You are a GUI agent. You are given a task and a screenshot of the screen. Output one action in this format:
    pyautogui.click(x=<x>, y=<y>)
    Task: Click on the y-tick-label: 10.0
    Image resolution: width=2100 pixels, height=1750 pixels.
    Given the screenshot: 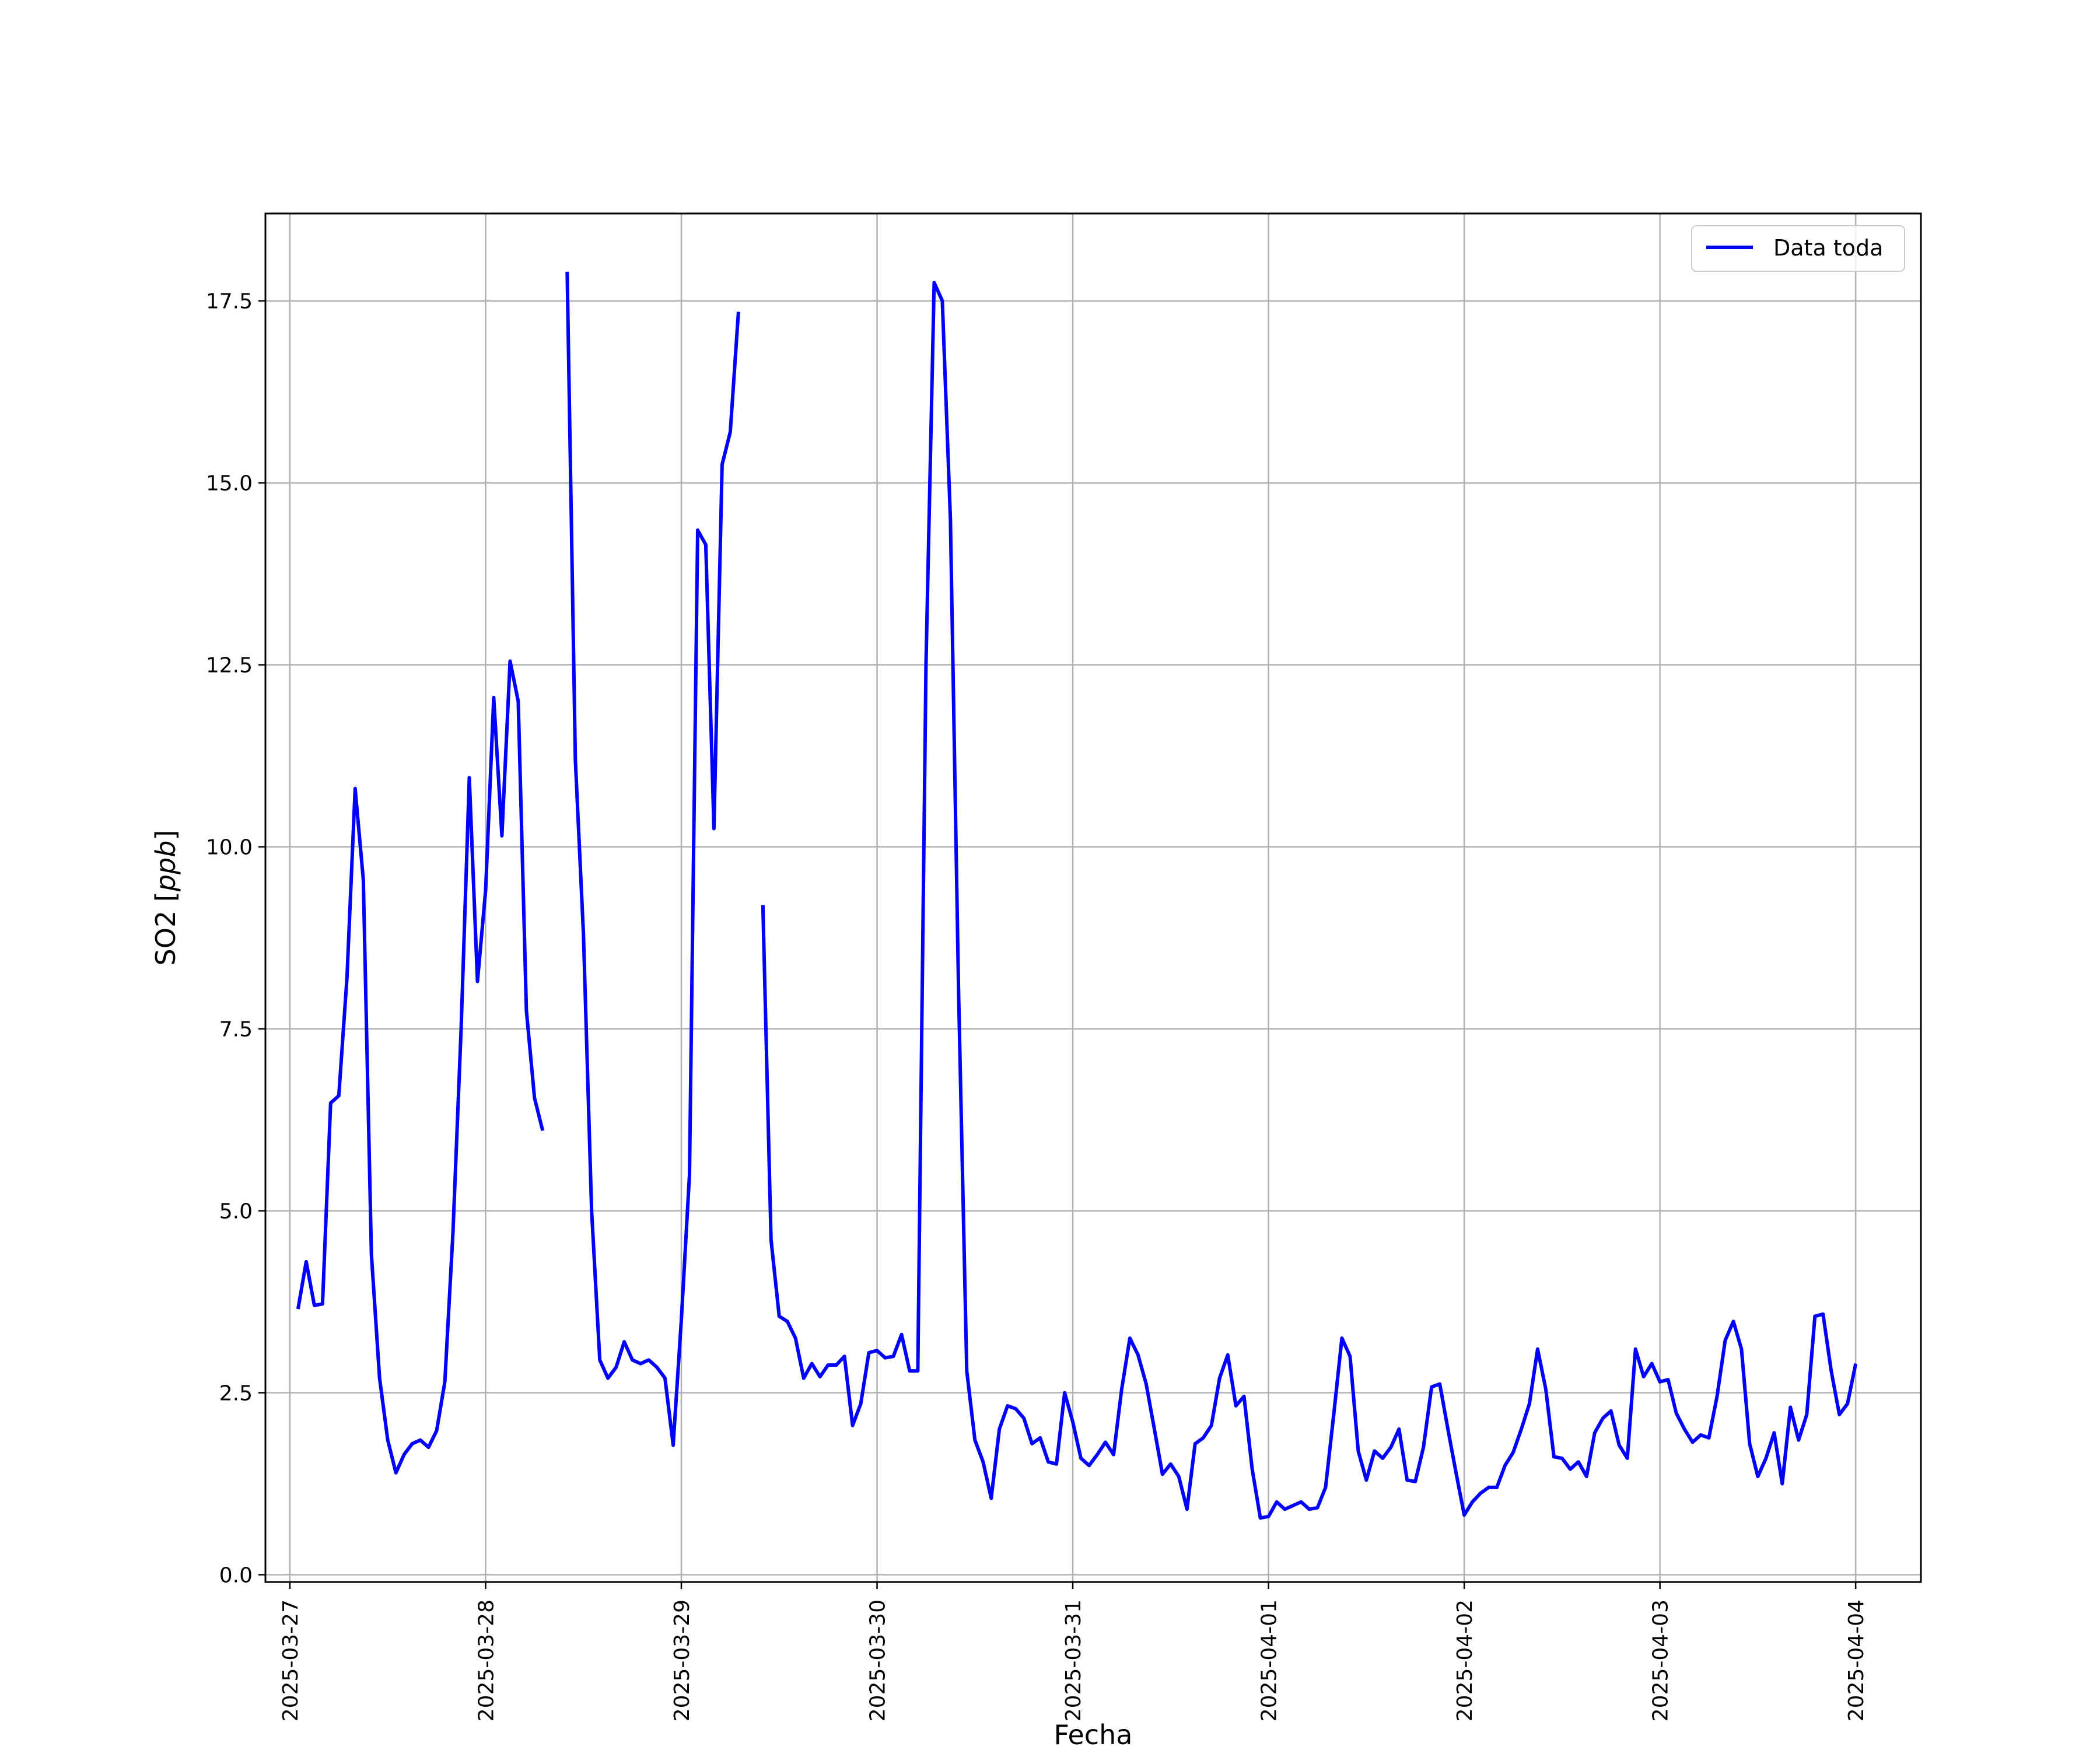 What is the action you would take?
    pyautogui.click(x=229, y=848)
    